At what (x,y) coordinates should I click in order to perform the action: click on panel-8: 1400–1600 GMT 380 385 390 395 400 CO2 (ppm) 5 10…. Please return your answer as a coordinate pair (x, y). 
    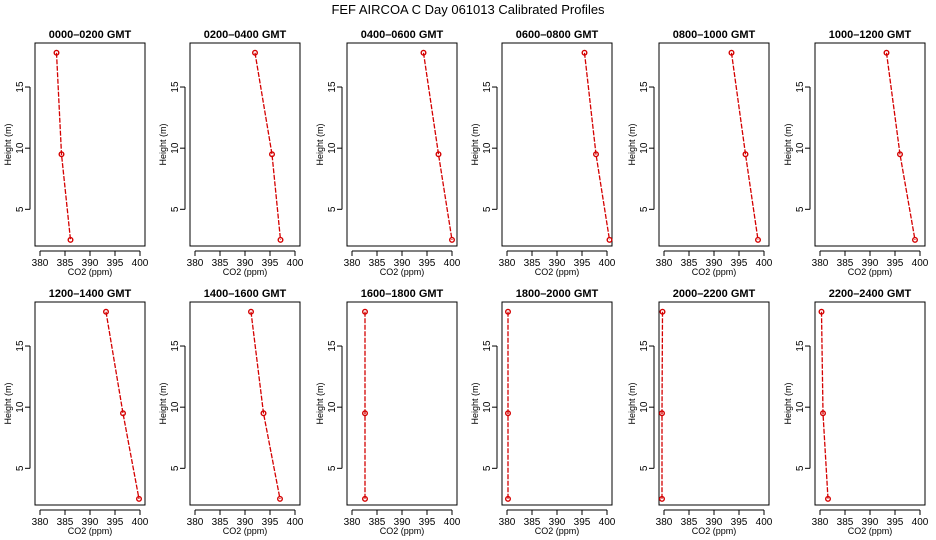
    Looking at the image, I should click on (231, 412).